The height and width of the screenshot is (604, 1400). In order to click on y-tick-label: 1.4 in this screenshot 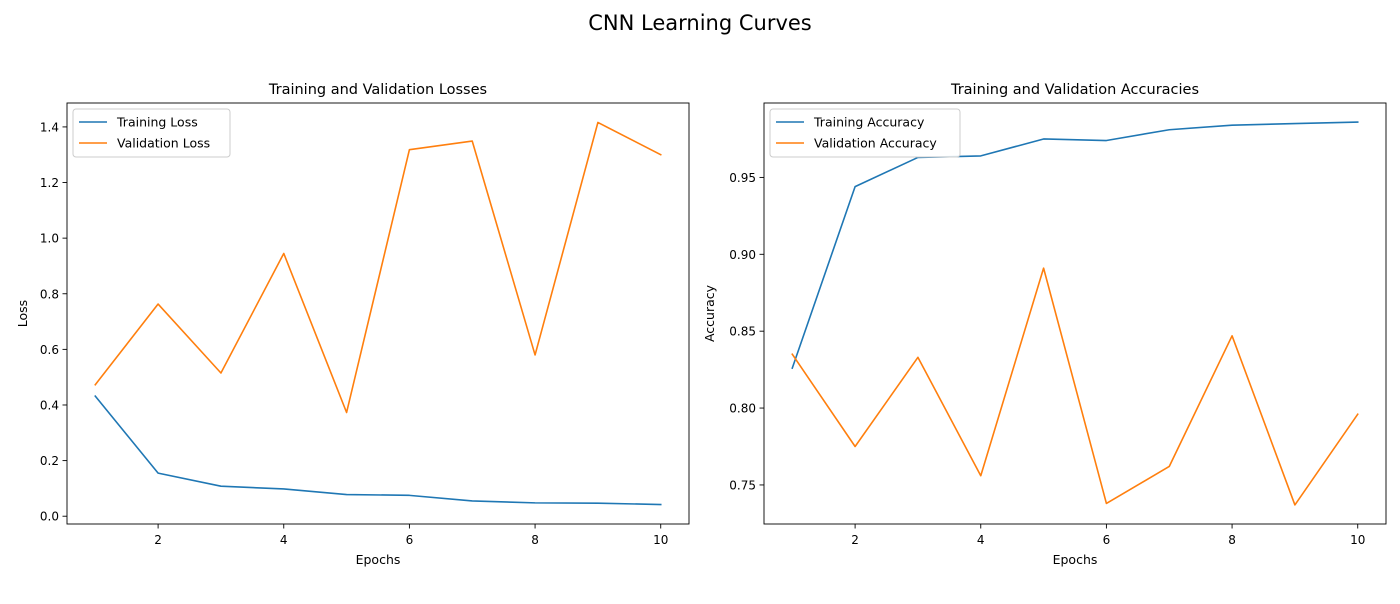, I will do `click(49, 127)`.